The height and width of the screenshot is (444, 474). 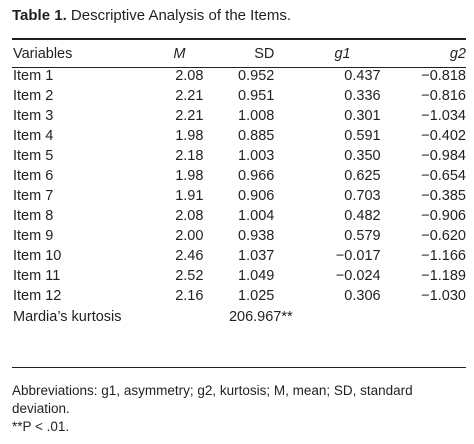 I want to click on cell-variable: Item 2, so click(x=33, y=96).